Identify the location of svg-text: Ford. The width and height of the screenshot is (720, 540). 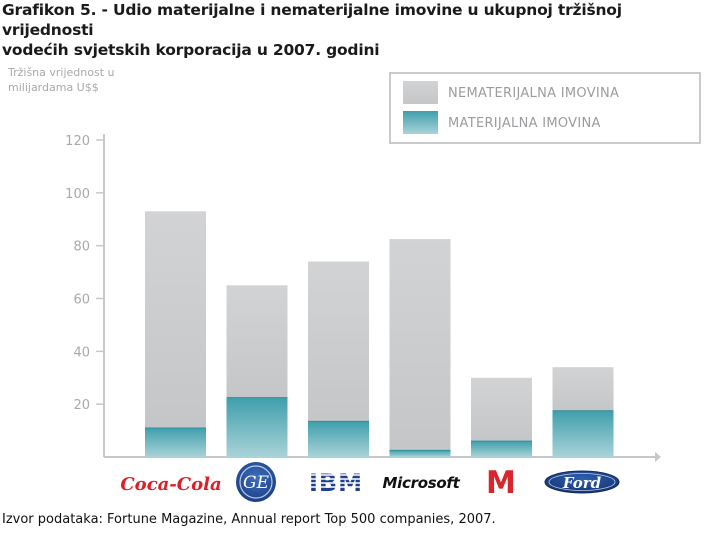
(582, 483).